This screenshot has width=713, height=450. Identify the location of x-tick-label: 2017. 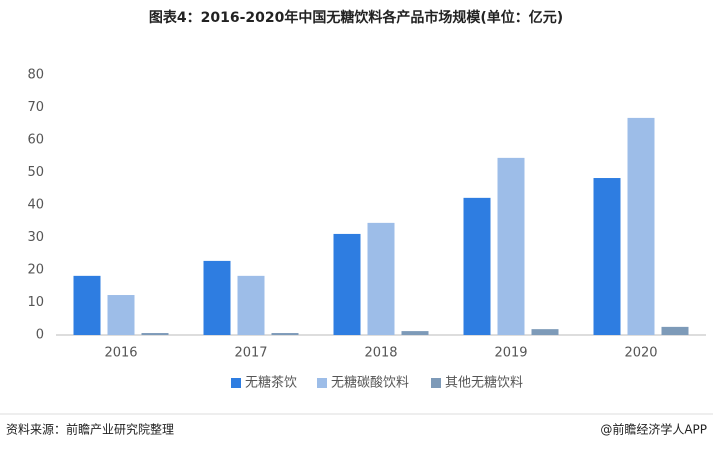
(250, 353).